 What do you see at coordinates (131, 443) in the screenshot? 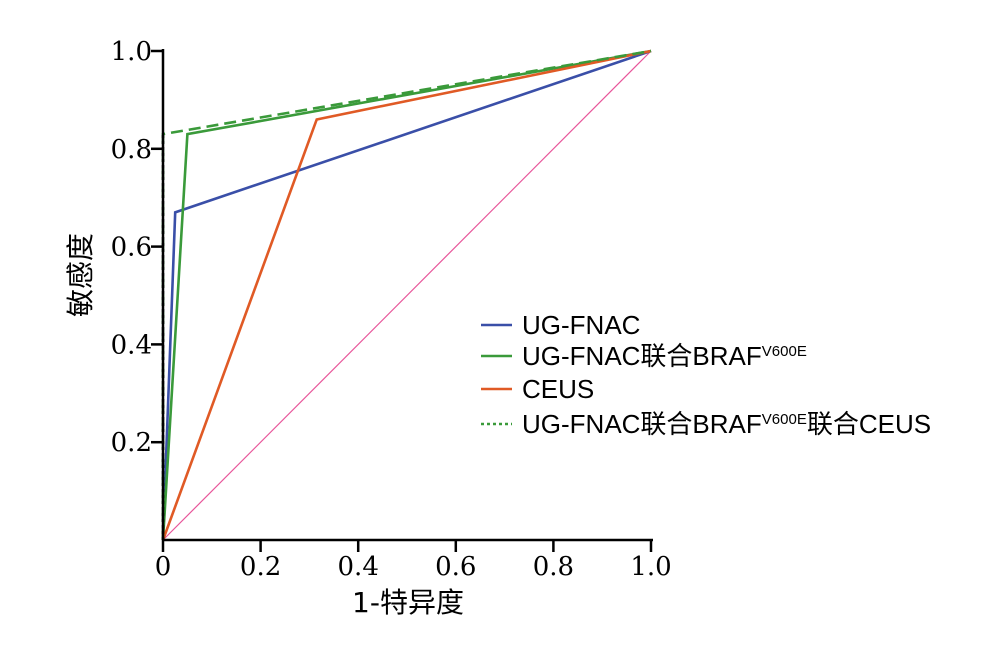
I see `y-tick-label: 0.2` at bounding box center [131, 443].